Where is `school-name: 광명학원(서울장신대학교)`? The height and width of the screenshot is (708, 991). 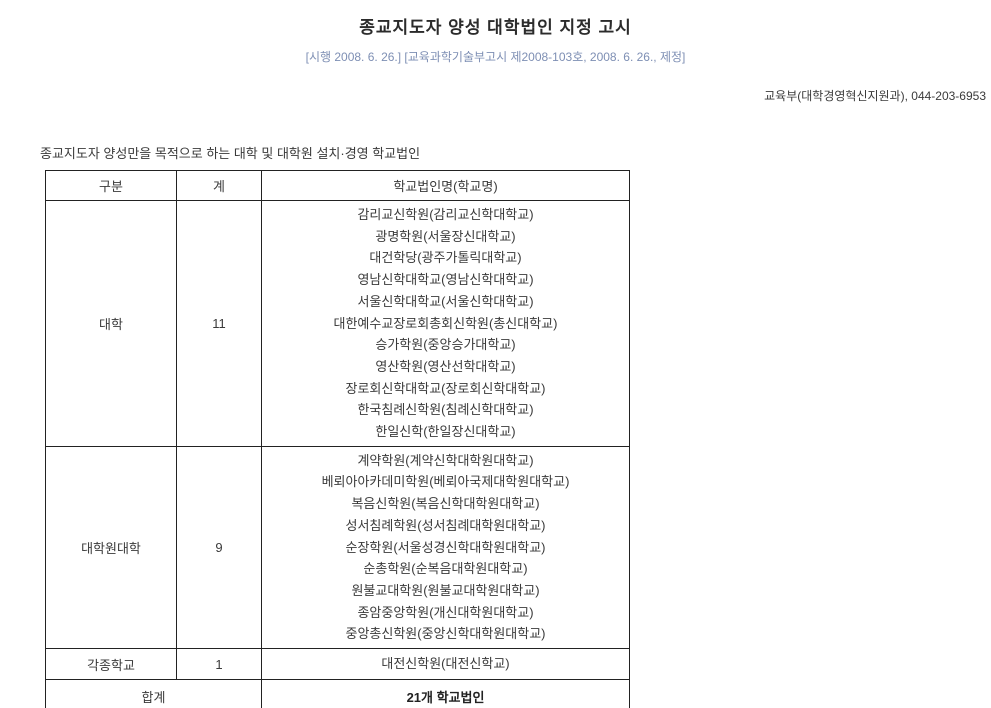
school-name: 광명학원(서울장신대학교) is located at coordinates (445, 236).